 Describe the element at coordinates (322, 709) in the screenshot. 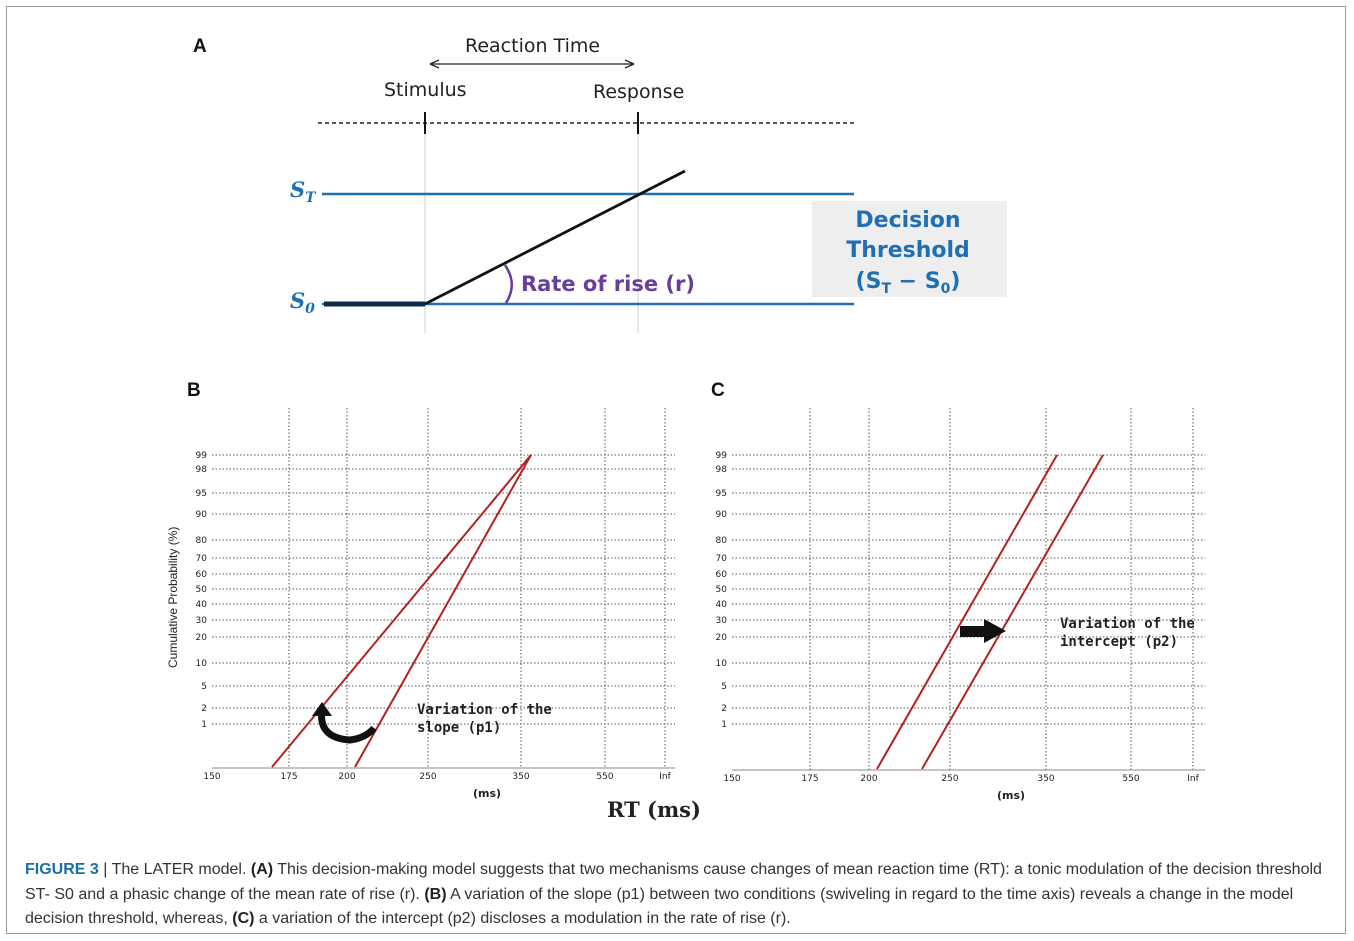

I see `swivel-arrowhead-icon` at that location.